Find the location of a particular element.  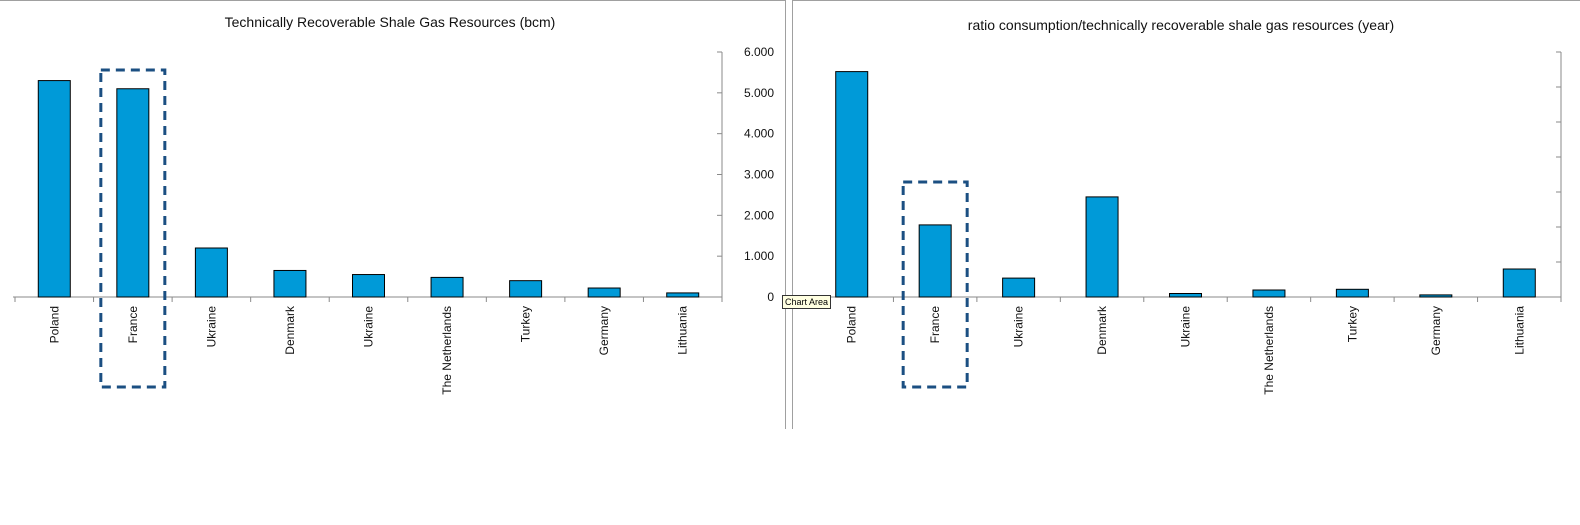

y-tick-label: 2.000 is located at coordinates (759, 215).